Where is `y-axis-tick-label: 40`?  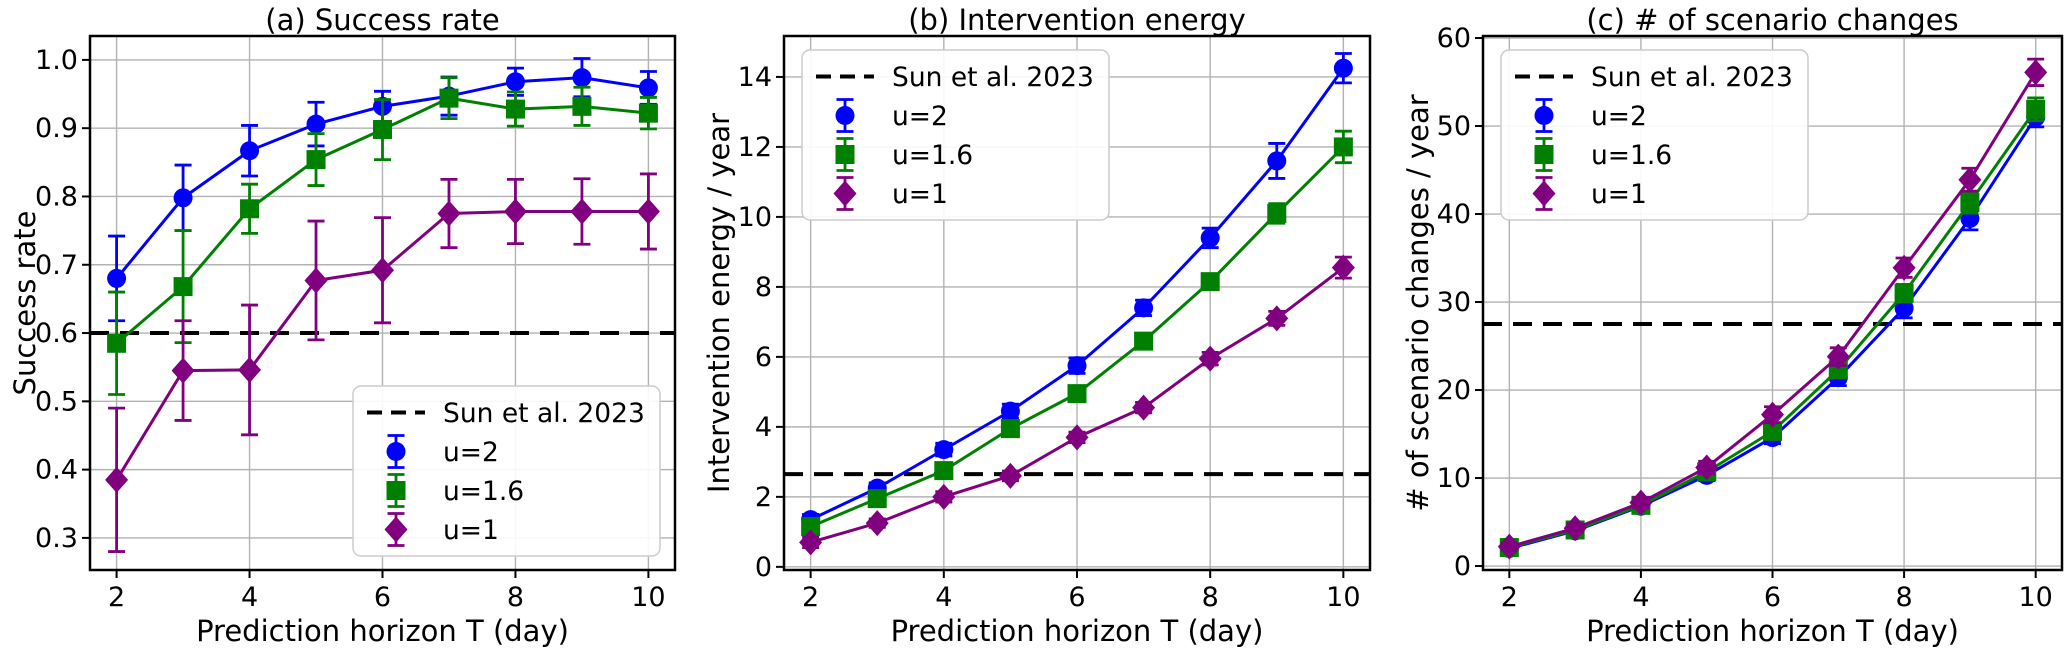 y-axis-tick-label: 40 is located at coordinates (1454, 214).